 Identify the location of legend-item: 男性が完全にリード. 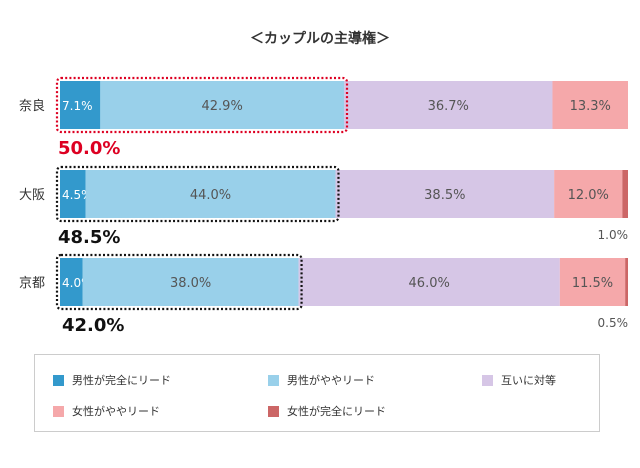
(112, 380).